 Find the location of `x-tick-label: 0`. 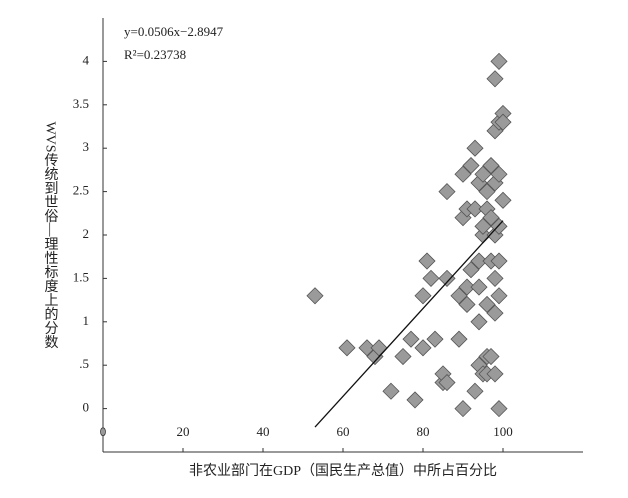

x-tick-label: 0 is located at coordinates (103, 431).